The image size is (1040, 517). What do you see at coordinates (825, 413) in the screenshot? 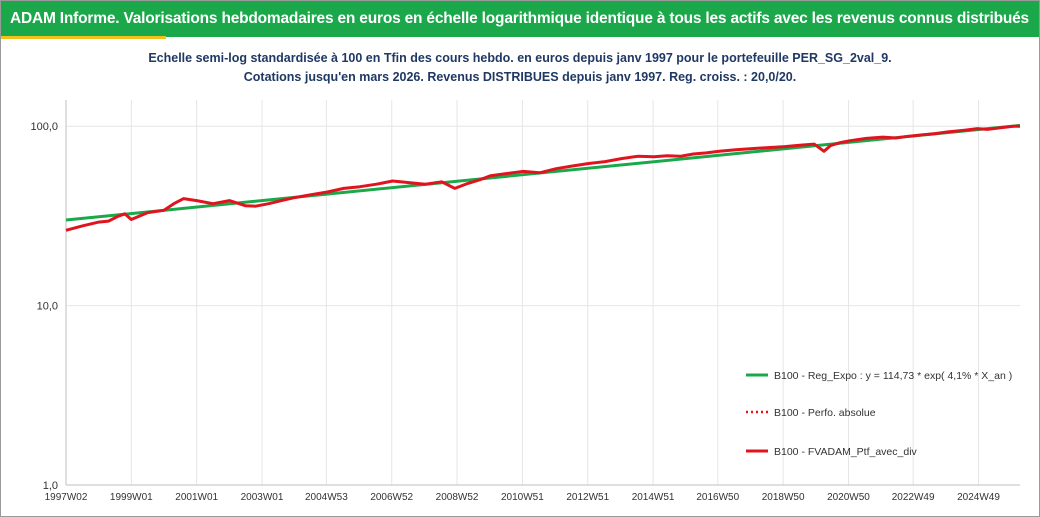
I see `legend-label: B100 - Perfo. absolue` at bounding box center [825, 413].